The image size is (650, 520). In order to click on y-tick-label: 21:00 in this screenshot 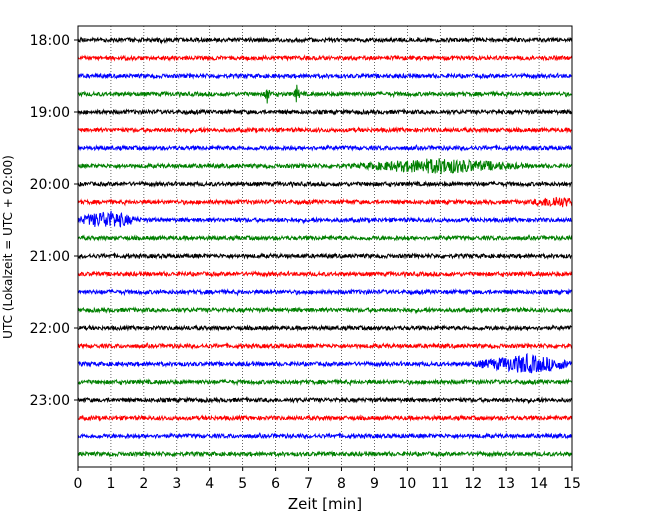, I will do `click(50, 257)`.